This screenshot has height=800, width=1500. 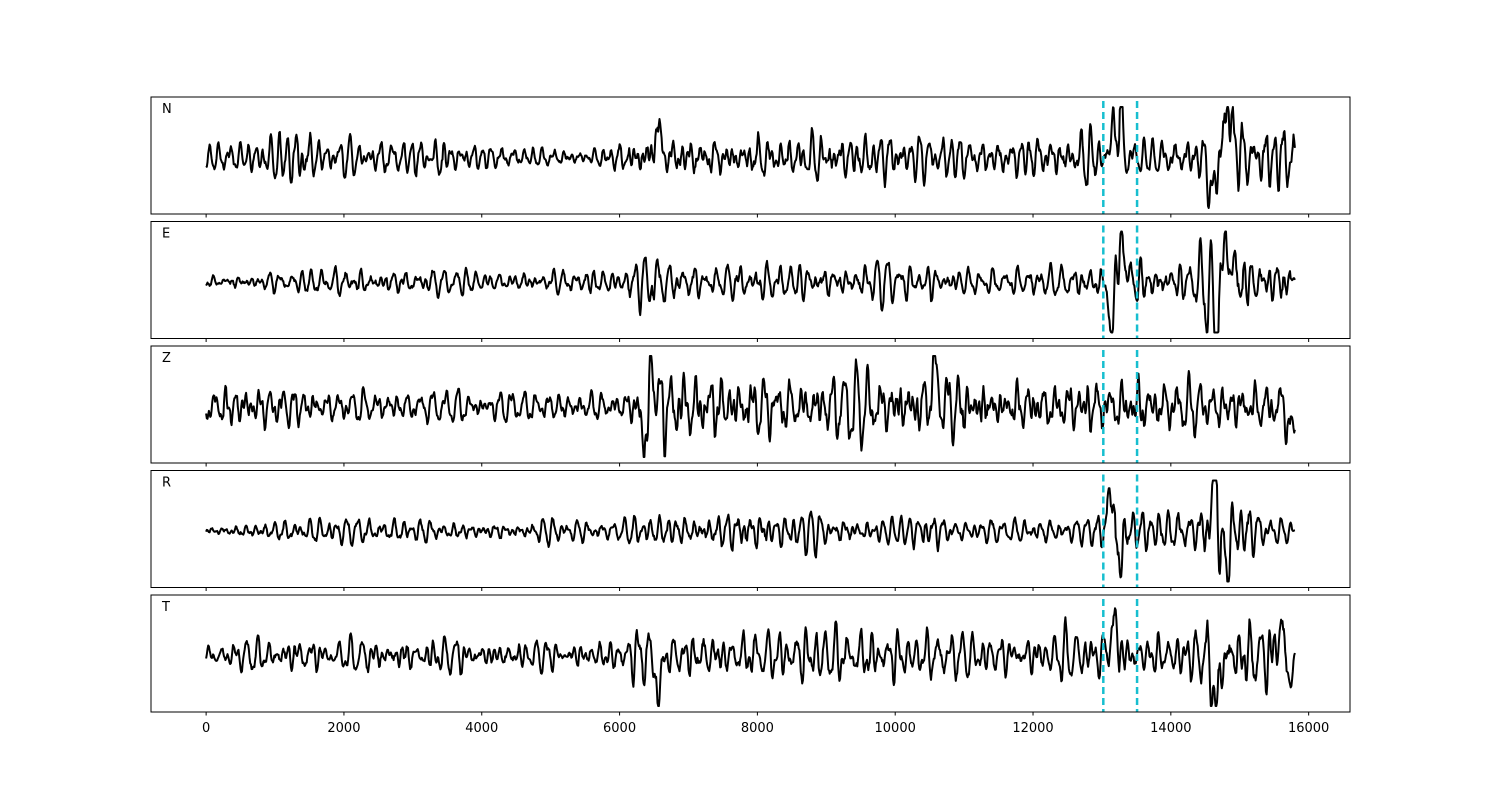 I want to click on panel-r: R, so click(x=750, y=530).